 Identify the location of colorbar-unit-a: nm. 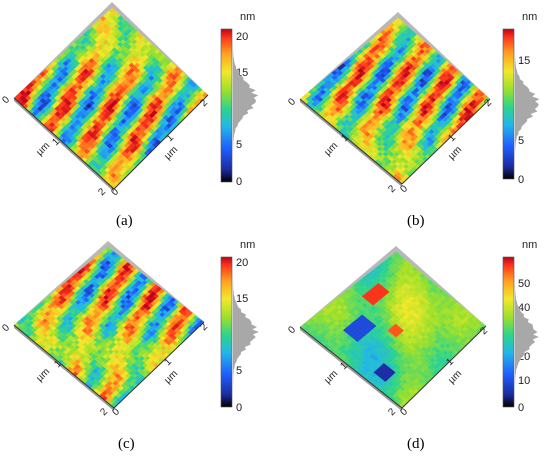
(247, 17).